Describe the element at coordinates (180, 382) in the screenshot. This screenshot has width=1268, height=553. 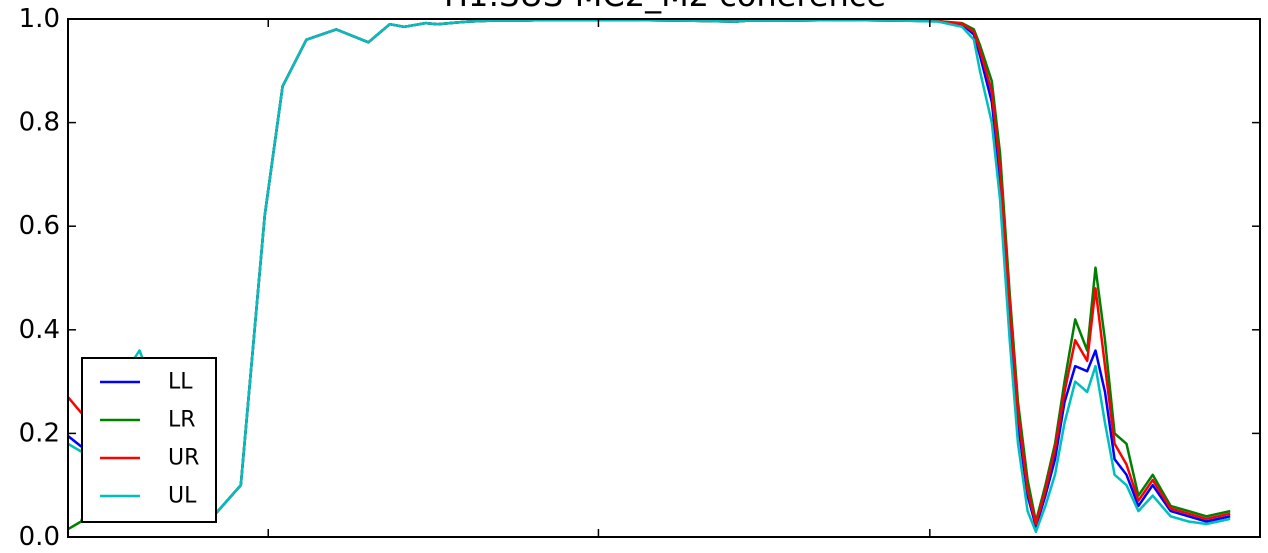
I see `legend-label-ll: LL` at that location.